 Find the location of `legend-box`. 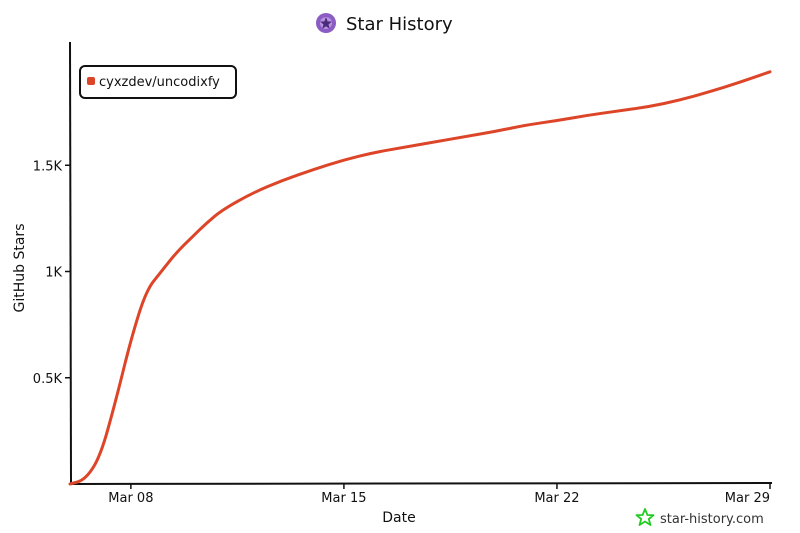

legend-box is located at coordinates (158, 82).